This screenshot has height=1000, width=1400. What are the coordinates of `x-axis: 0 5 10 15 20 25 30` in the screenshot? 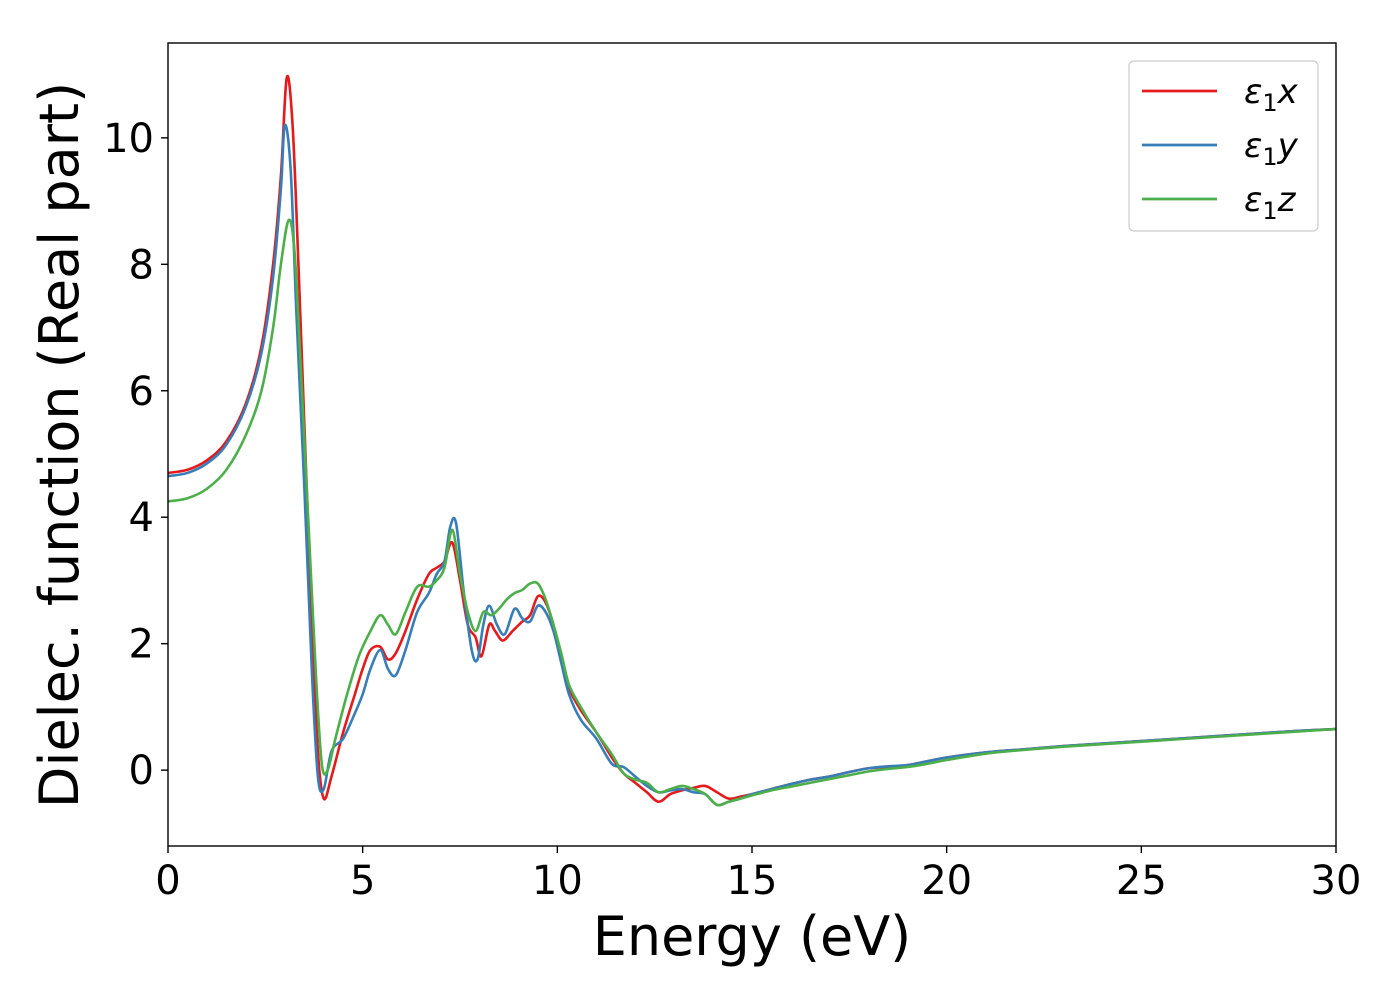 It's located at (758, 875).